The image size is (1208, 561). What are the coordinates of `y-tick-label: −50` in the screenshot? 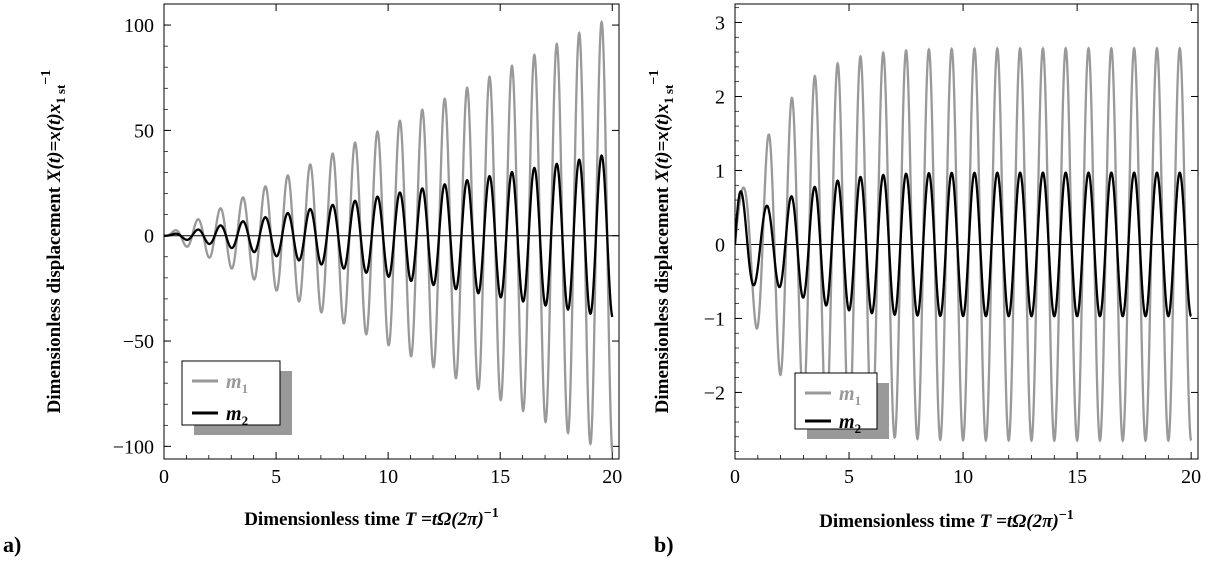 It's located at (138, 342).